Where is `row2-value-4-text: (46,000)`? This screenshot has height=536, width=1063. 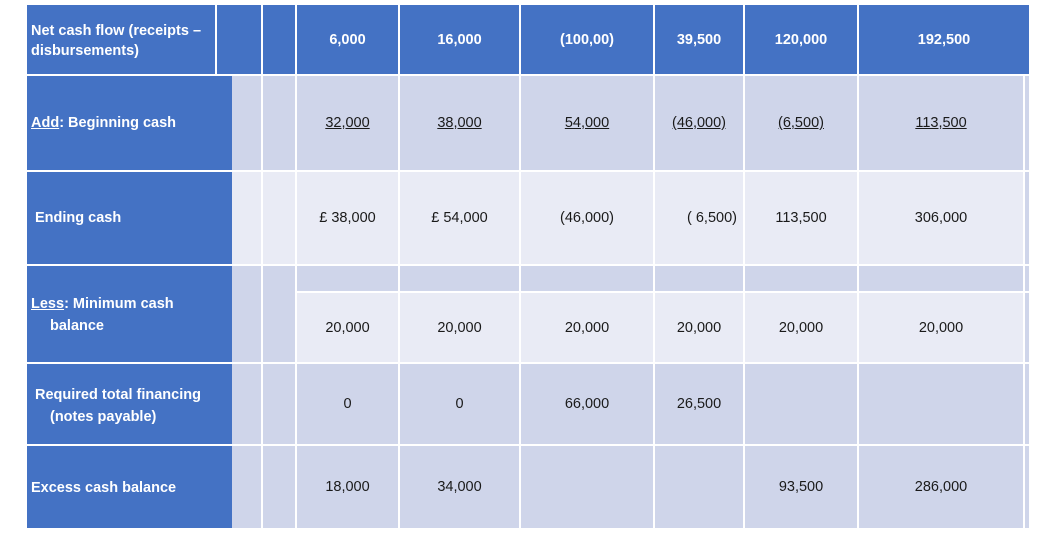 row2-value-4-text: (46,000) is located at coordinates (698, 123).